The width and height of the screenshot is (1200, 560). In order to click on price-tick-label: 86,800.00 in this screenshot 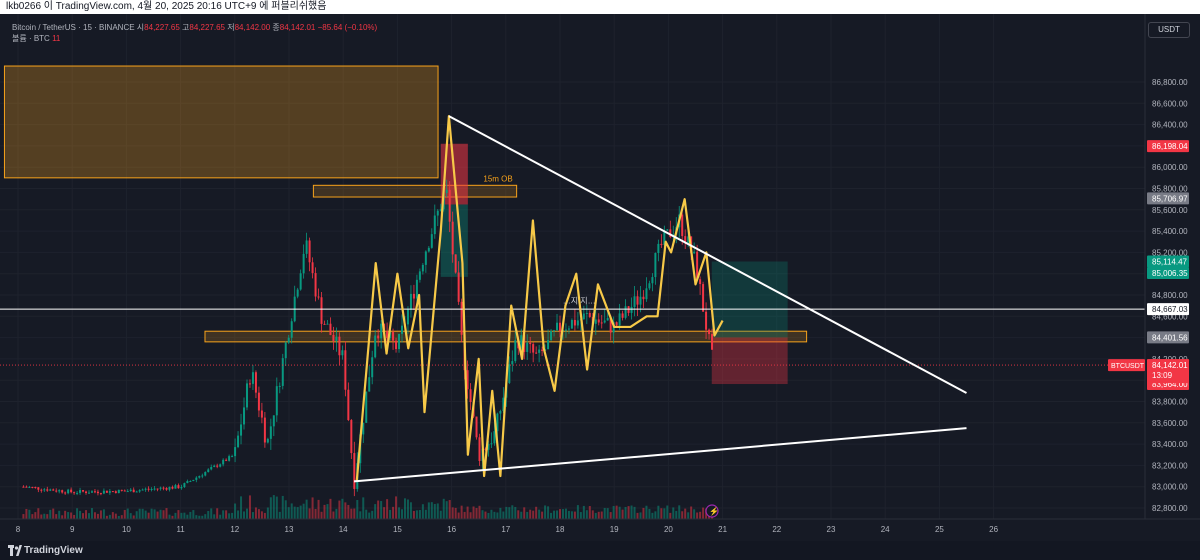, I will do `click(1170, 82)`.